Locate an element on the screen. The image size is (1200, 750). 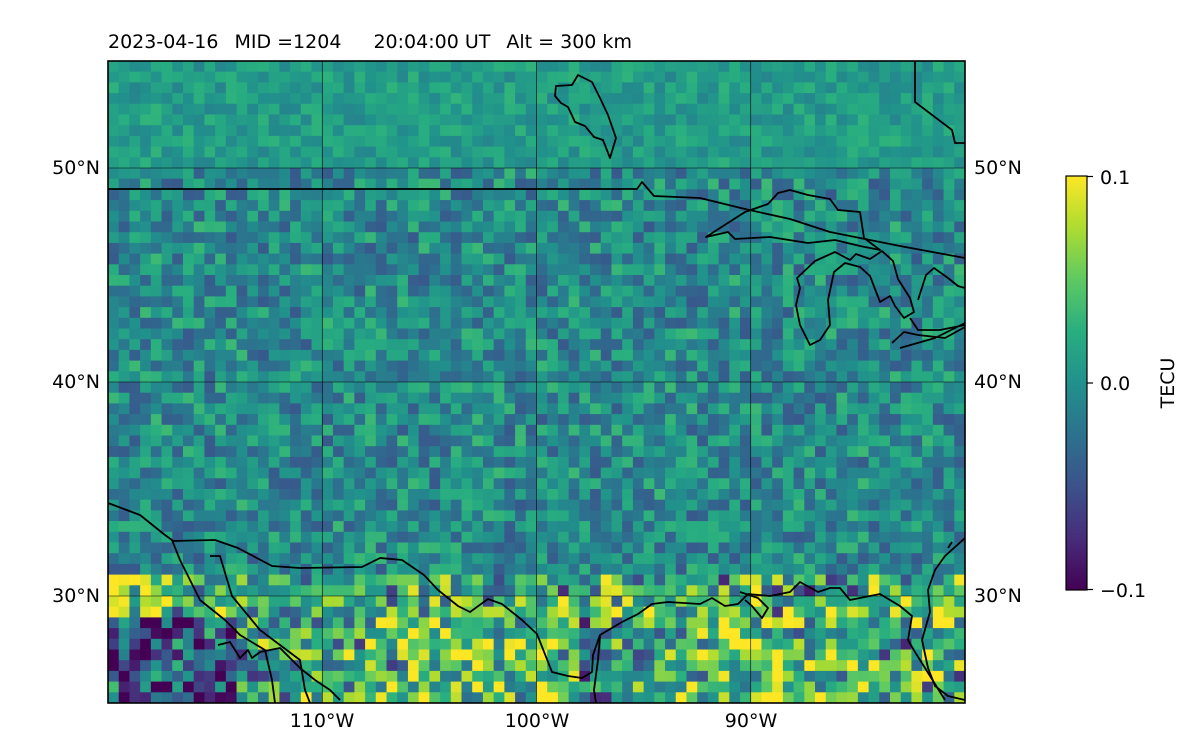
colorbar-tick-label-max: 0.1 is located at coordinates (1115, 178).